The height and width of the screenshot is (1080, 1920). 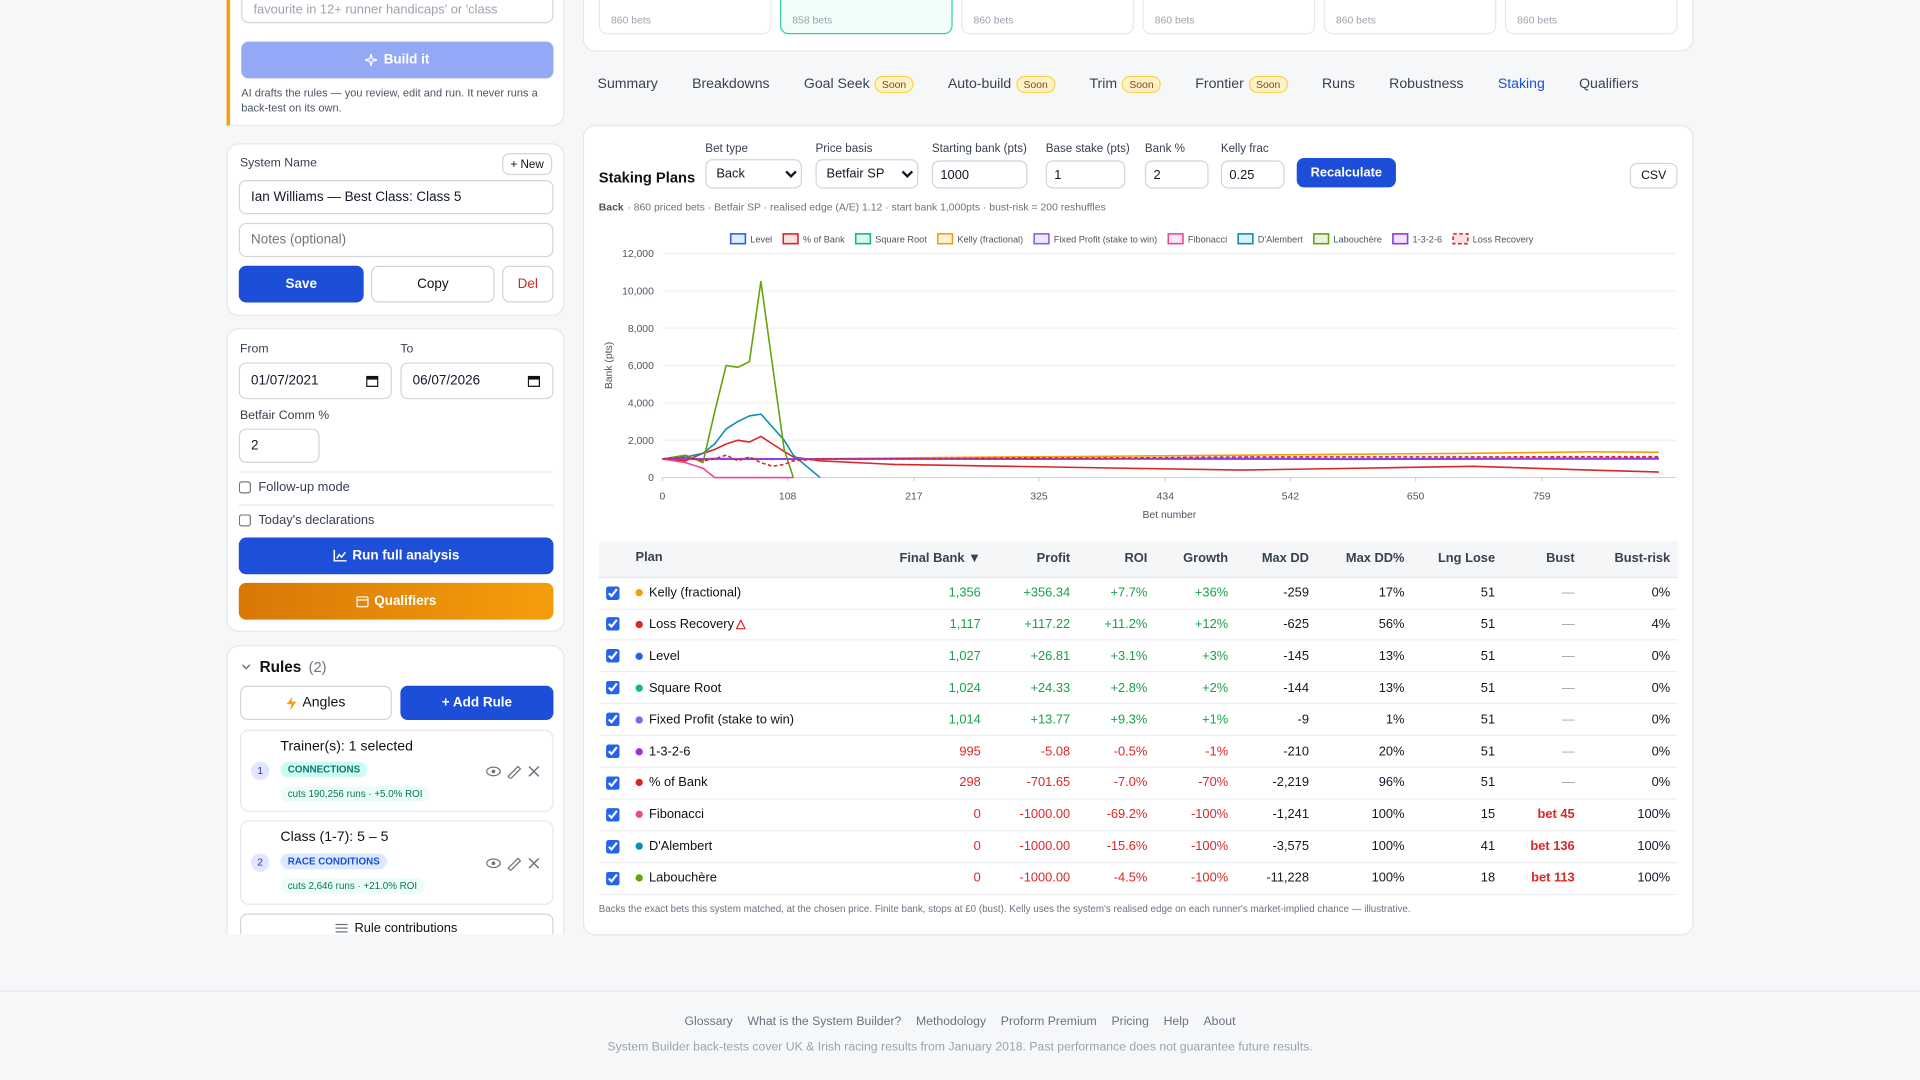 I want to click on tab: Auto-build Soon, so click(x=1002, y=84).